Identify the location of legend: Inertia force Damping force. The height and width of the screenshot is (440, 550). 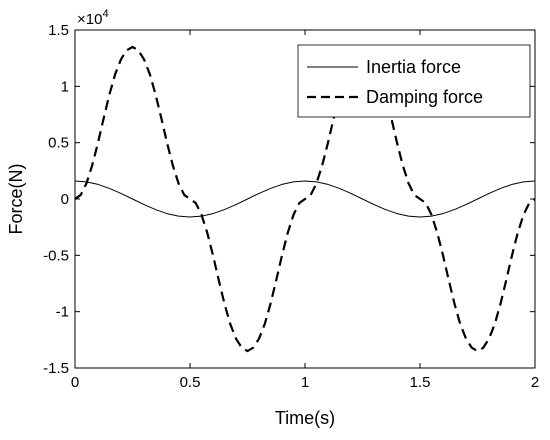
(414, 81).